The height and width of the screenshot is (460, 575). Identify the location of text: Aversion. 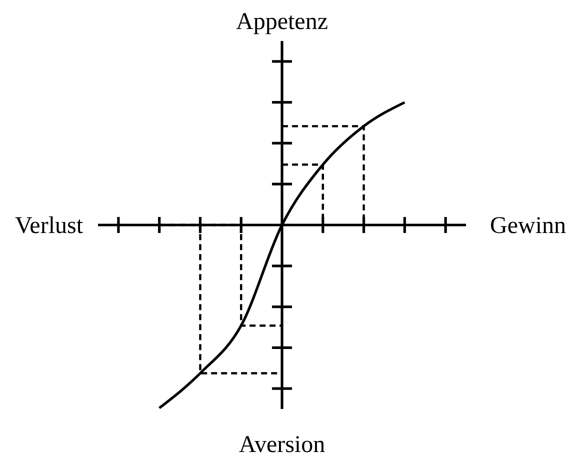
(282, 445).